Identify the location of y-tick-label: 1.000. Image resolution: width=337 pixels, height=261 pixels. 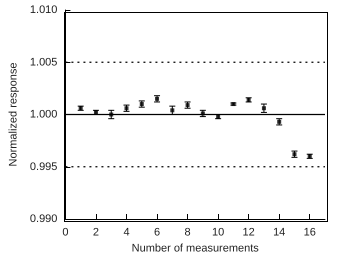
(44, 114).